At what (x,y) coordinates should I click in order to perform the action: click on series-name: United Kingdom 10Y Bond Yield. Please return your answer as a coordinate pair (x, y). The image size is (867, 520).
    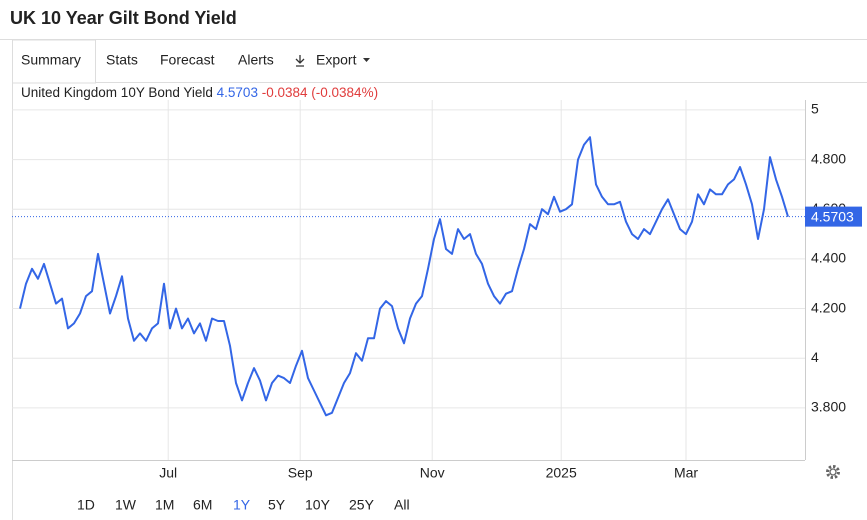
    Looking at the image, I should click on (117, 92).